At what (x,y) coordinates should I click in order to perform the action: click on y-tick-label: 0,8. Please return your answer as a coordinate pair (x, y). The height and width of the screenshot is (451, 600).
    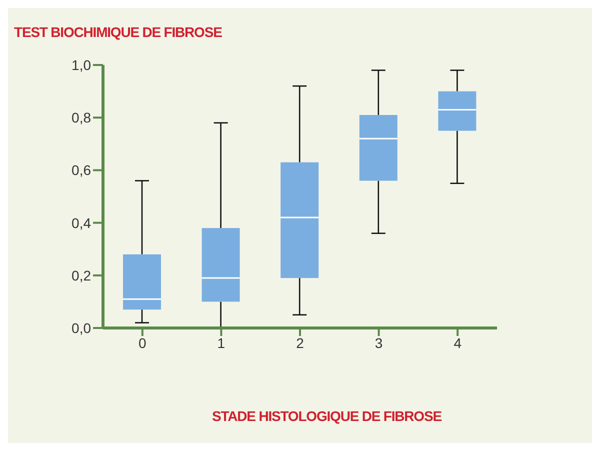
    Looking at the image, I should click on (82, 118).